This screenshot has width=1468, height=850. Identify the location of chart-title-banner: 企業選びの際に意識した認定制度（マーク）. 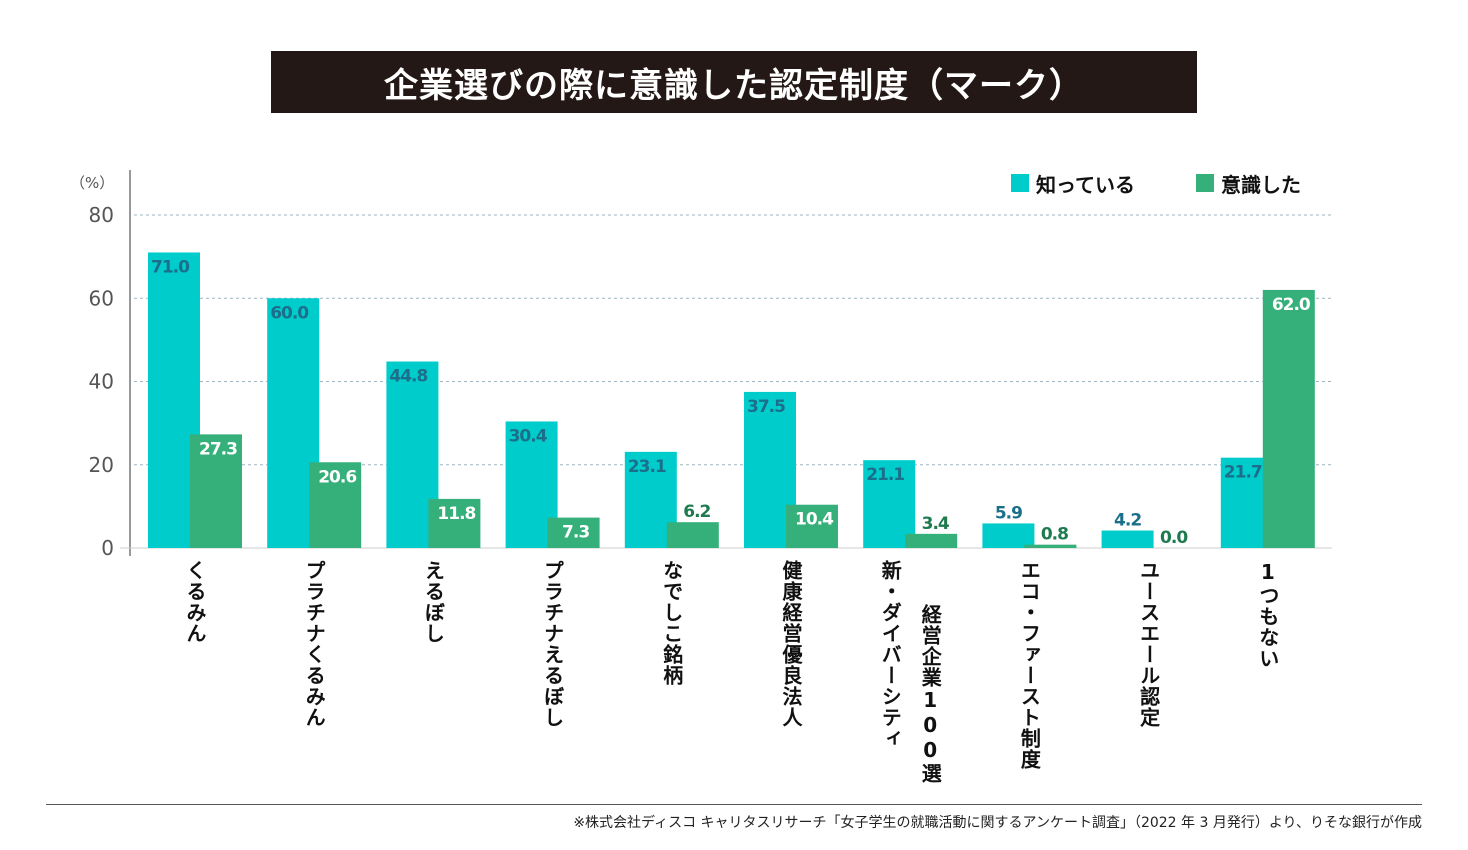
(734, 82).